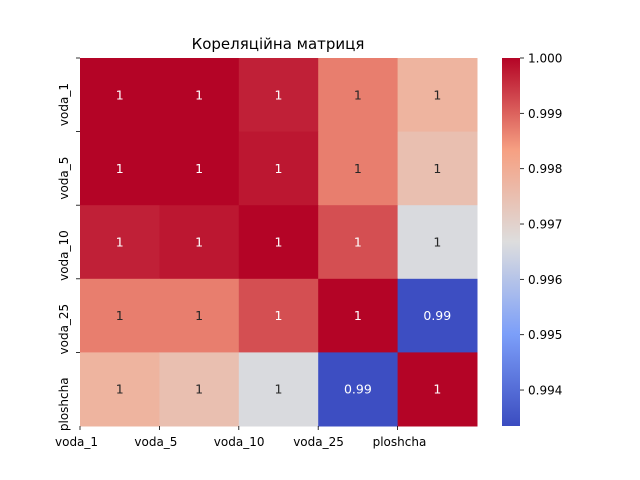 Image resolution: width=640 pixels, height=480 pixels. I want to click on y-tick-label: voda_5, so click(64, 178).